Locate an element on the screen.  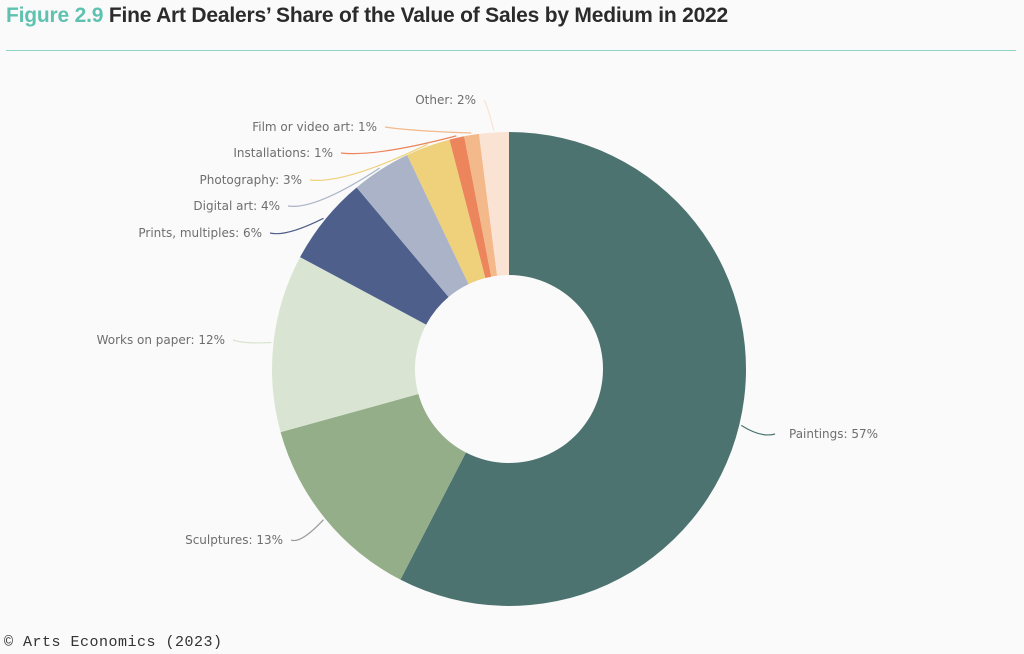
data-label: Other: 2% is located at coordinates (445, 100).